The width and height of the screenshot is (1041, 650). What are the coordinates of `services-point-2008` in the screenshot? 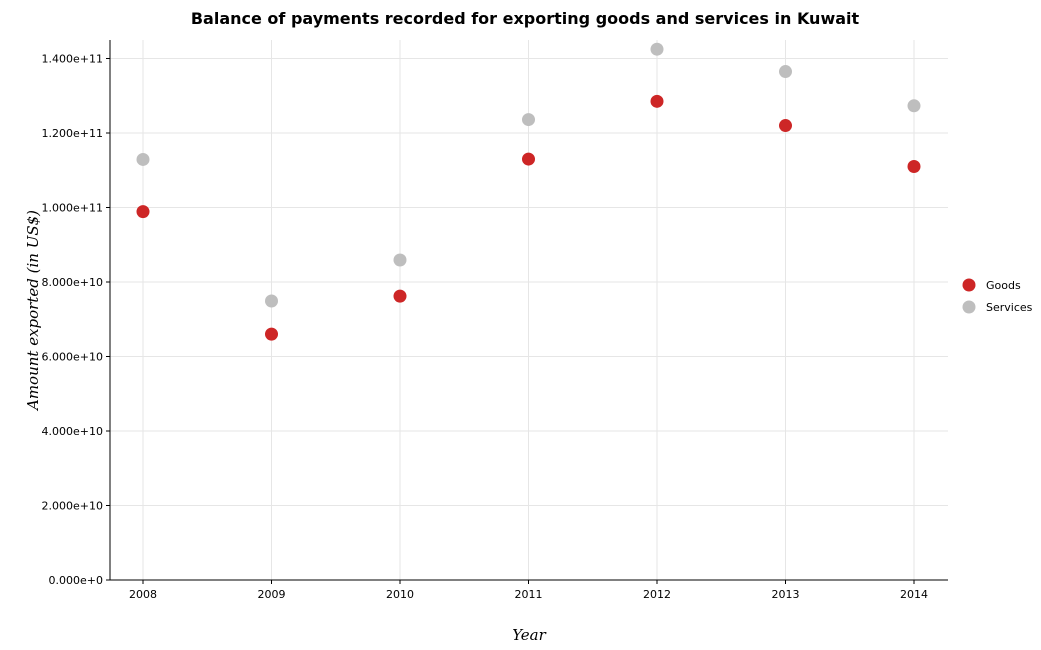 It's located at (143, 159).